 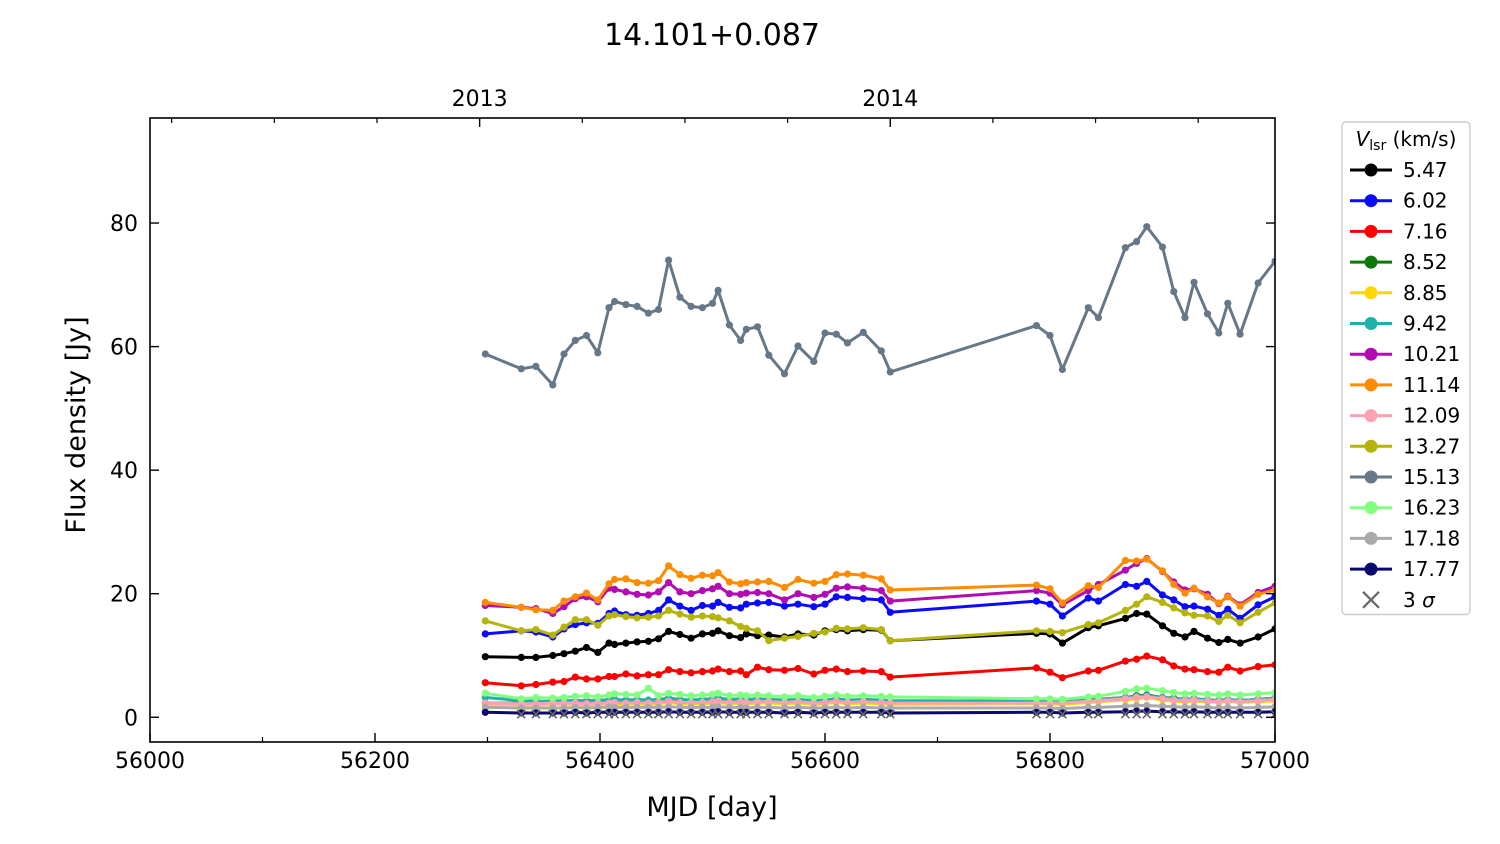 I want to click on y-tick-label: 20, so click(x=124, y=595).